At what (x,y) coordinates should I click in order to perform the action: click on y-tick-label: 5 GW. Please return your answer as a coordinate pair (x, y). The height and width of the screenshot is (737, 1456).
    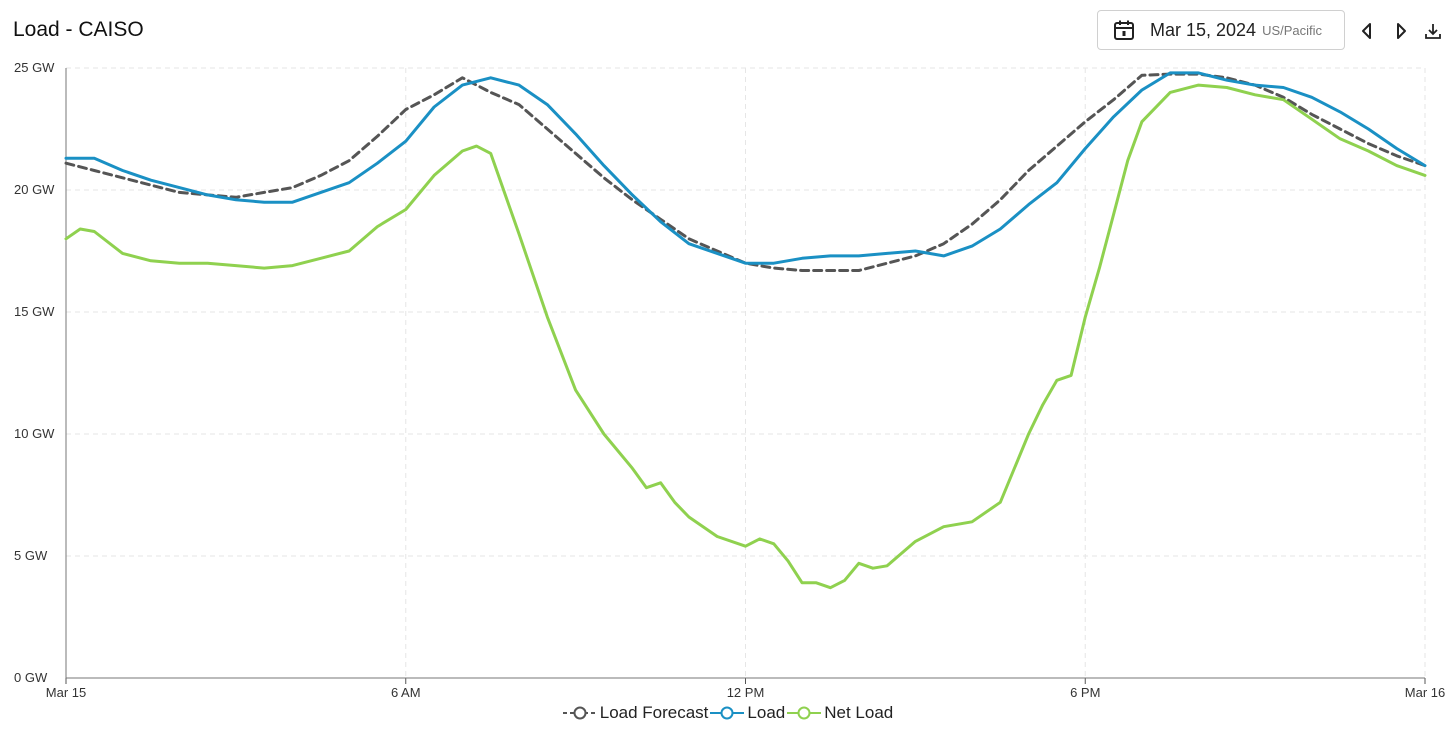
    Looking at the image, I should click on (31, 555).